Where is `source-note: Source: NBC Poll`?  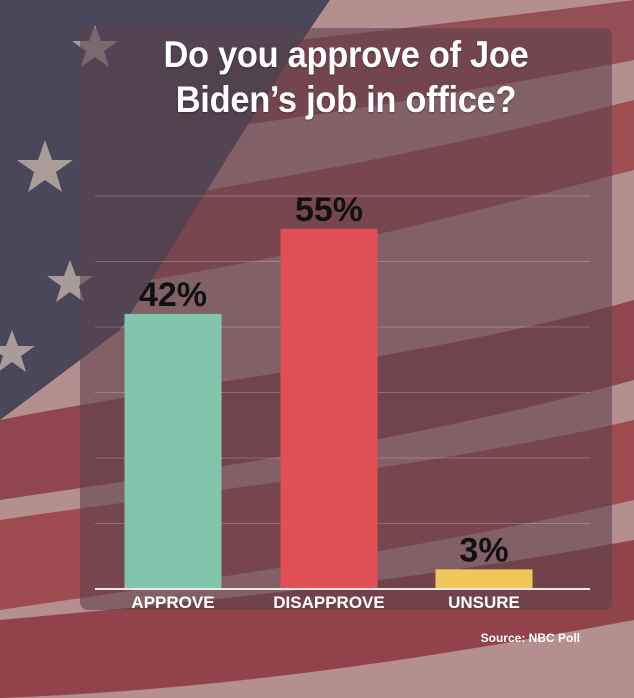
source-note: Source: NBC Poll is located at coordinates (530, 638).